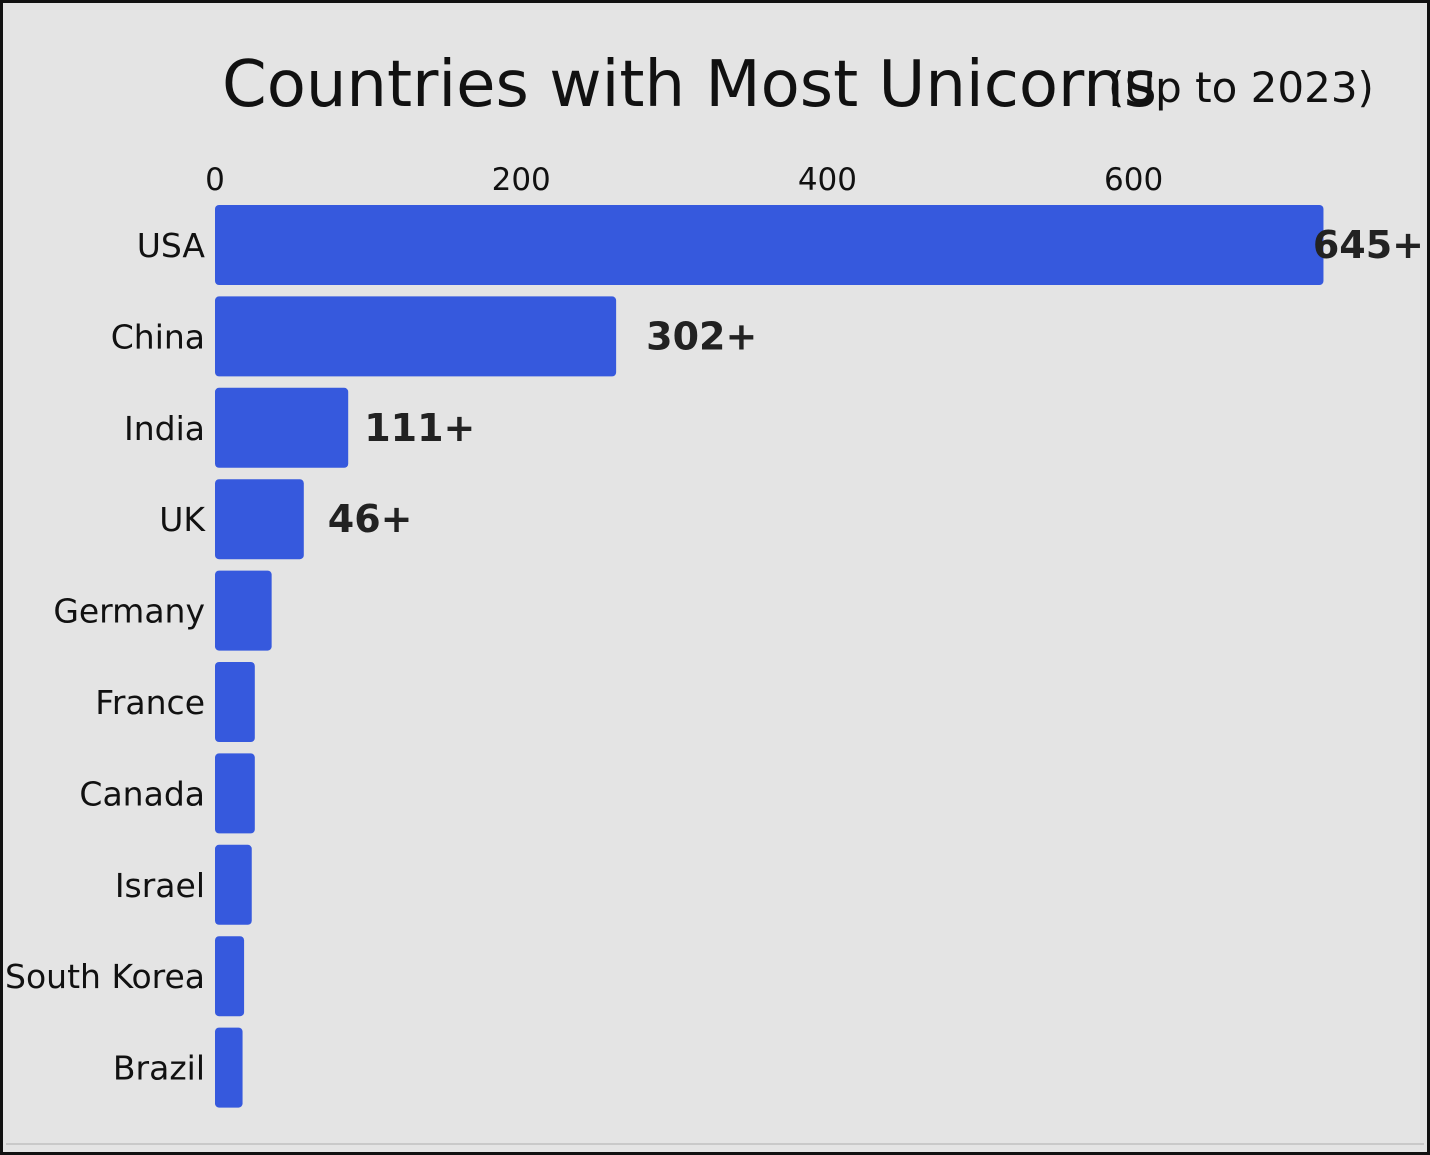 The width and height of the screenshot is (1430, 1155). Describe the element at coordinates (105, 976) in the screenshot. I see `category-label: South Korea` at that location.